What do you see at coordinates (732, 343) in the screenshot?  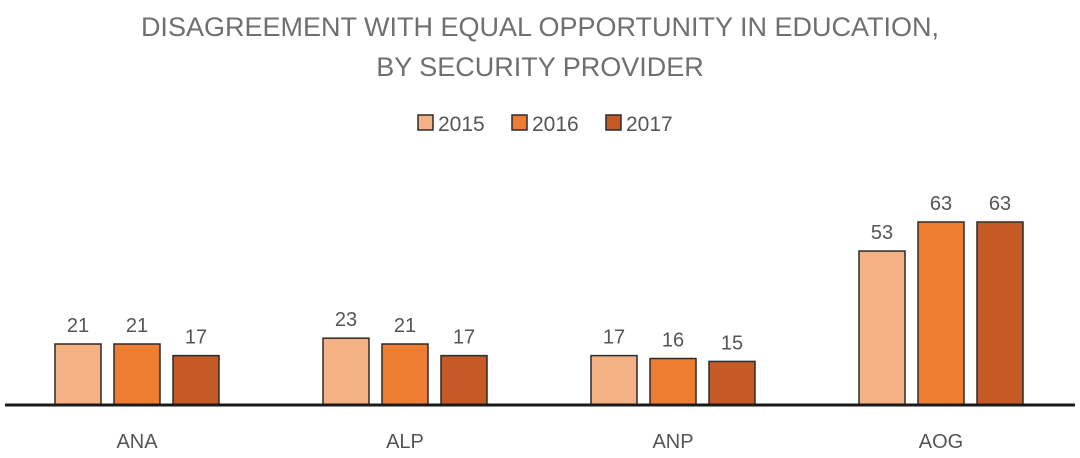 I see `data-label-anp-2017: 15` at bounding box center [732, 343].